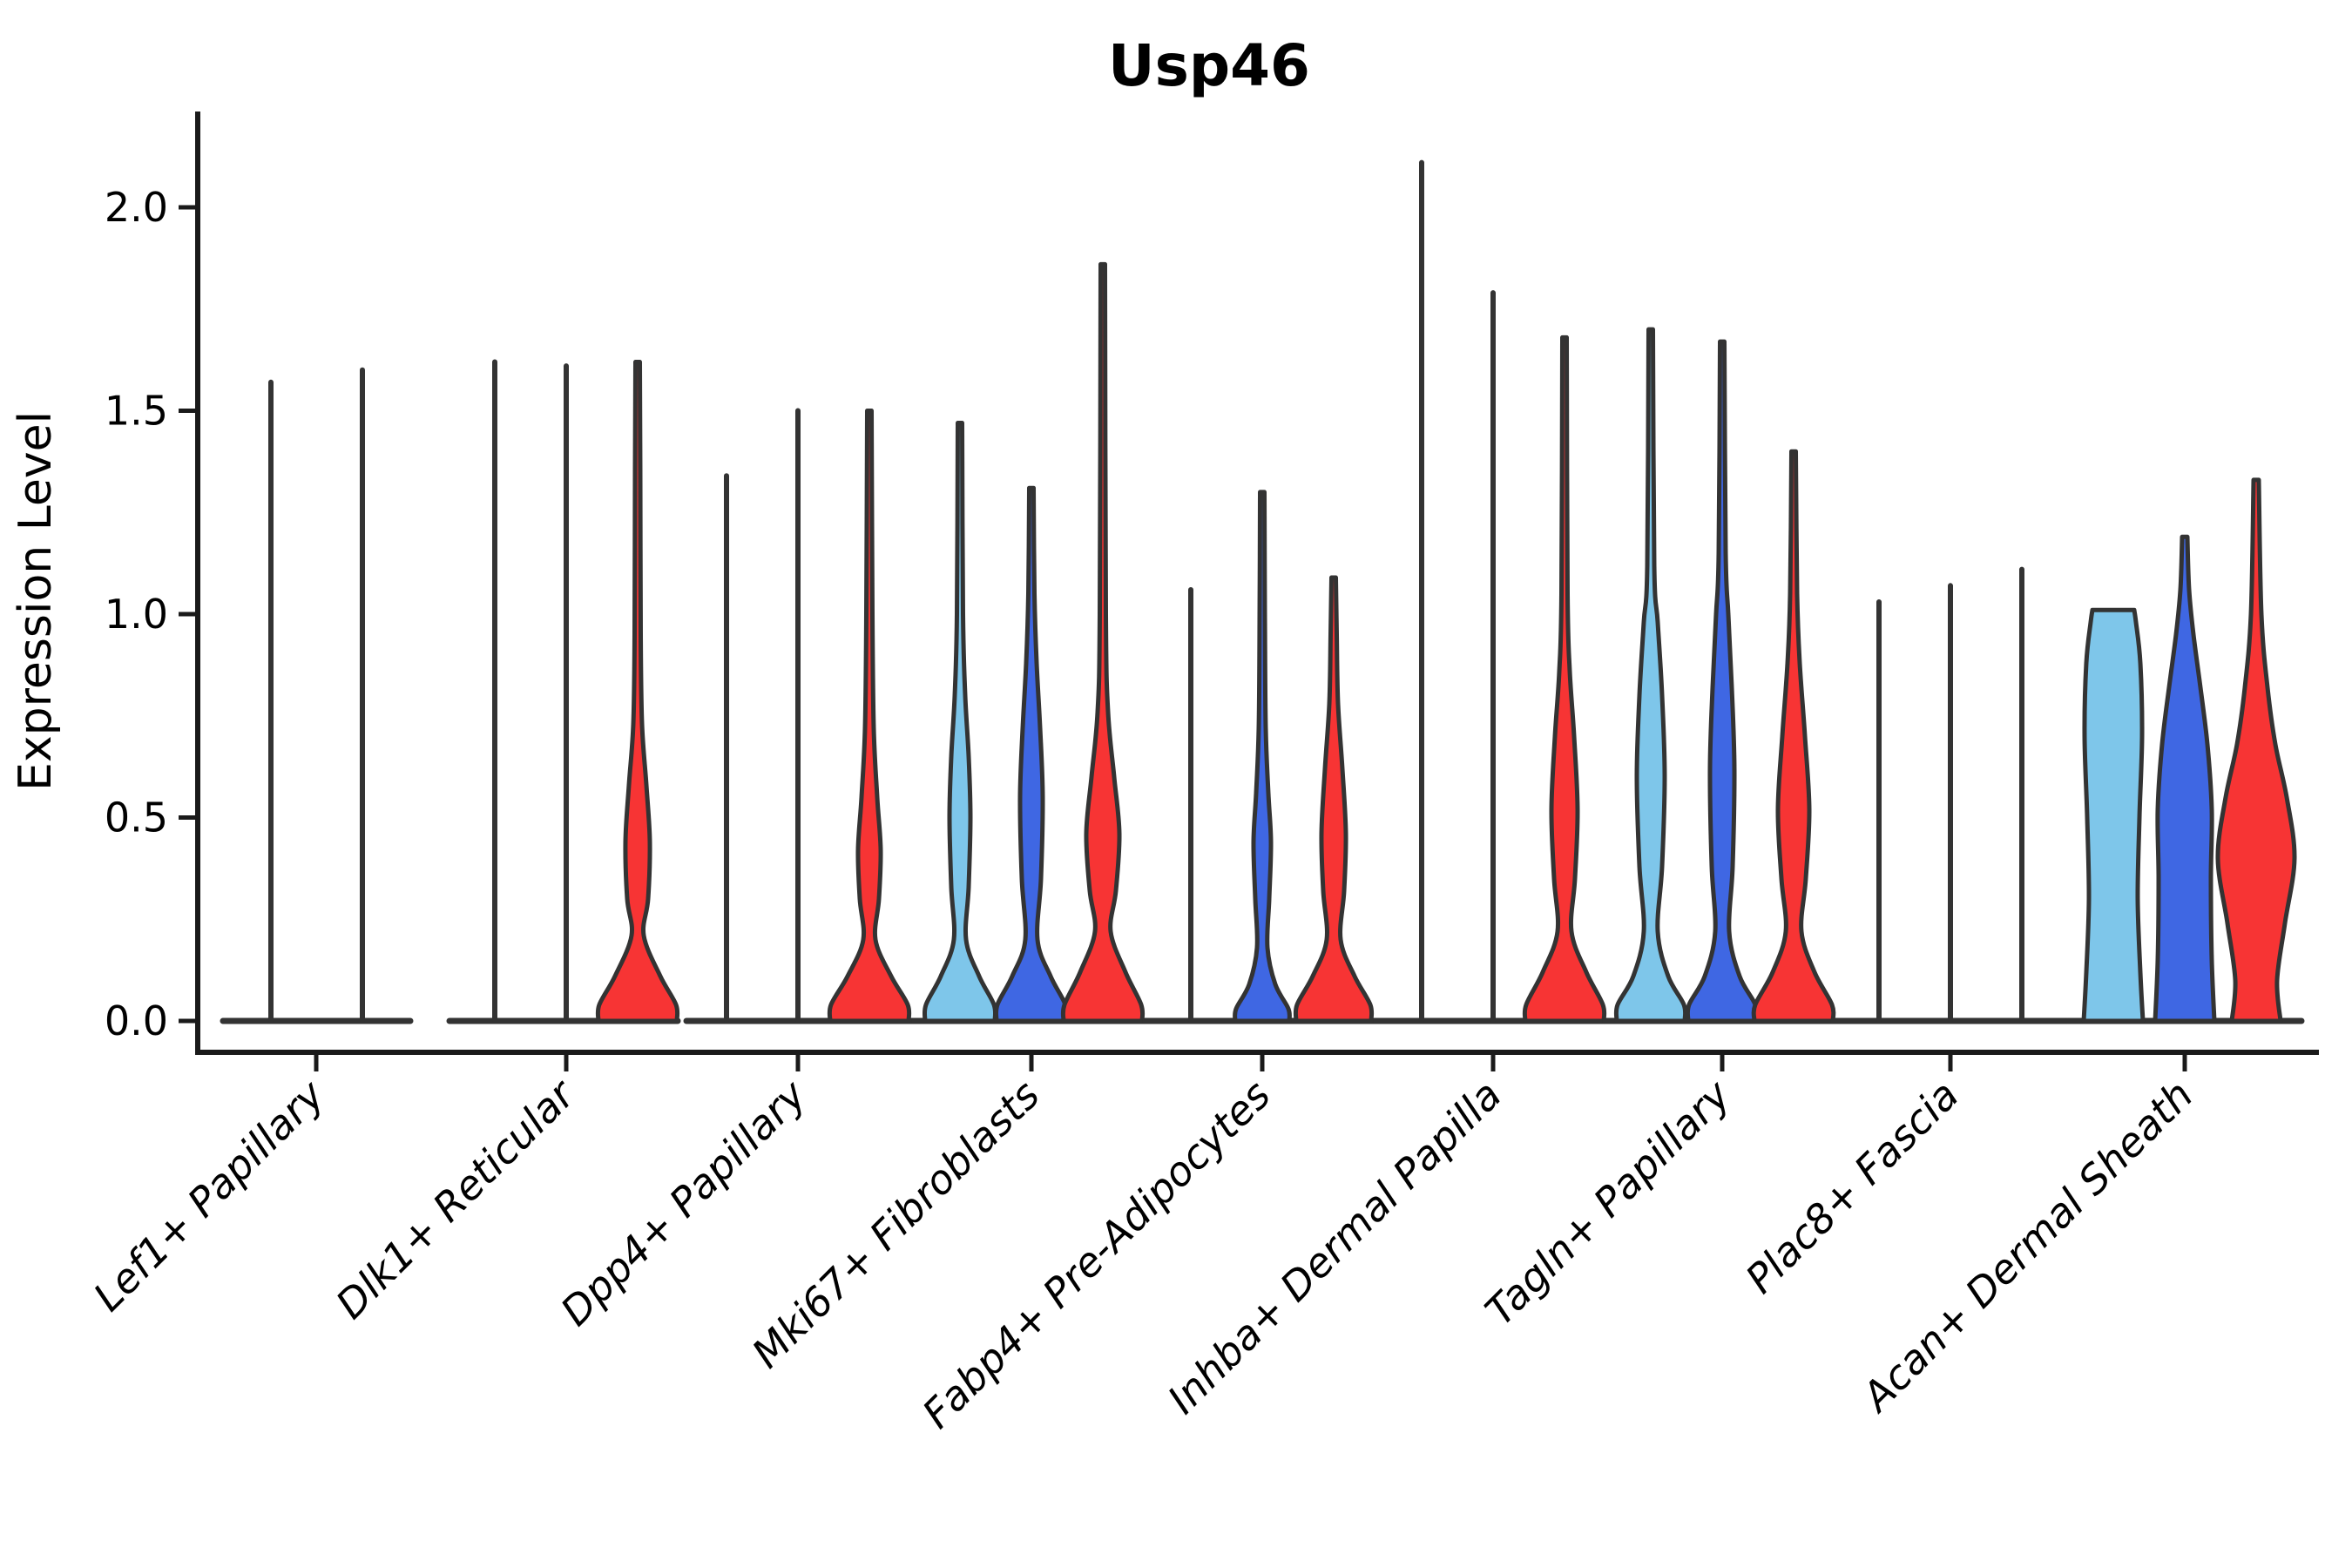  What do you see at coordinates (136, 411) in the screenshot?
I see `y-tick-label-1.5: 1.5` at bounding box center [136, 411].